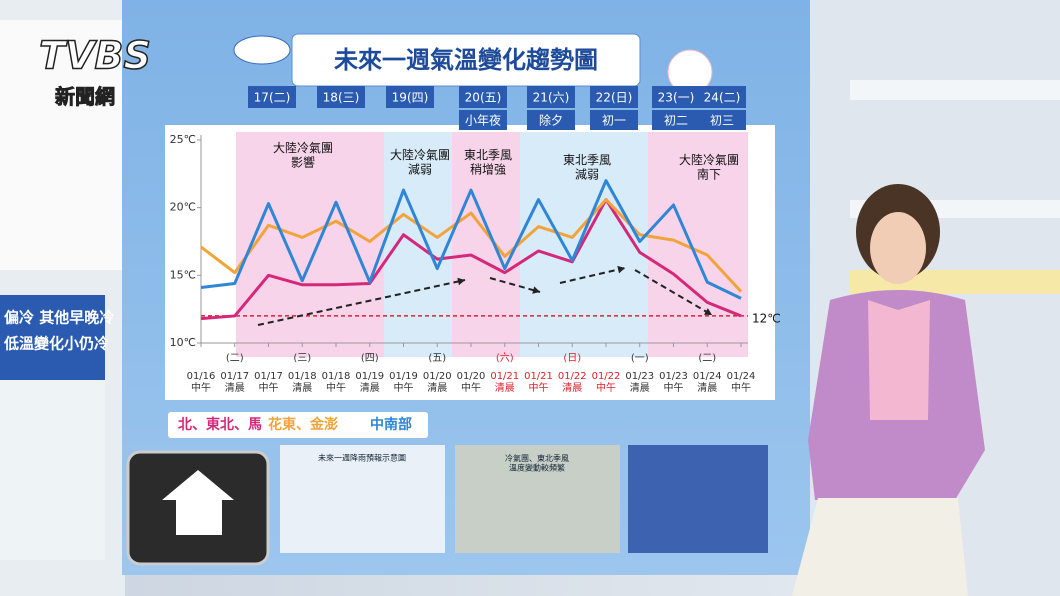  Describe the element at coordinates (504, 382) in the screenshot. I see `x-tick-label: 01/21 清晨` at that location.